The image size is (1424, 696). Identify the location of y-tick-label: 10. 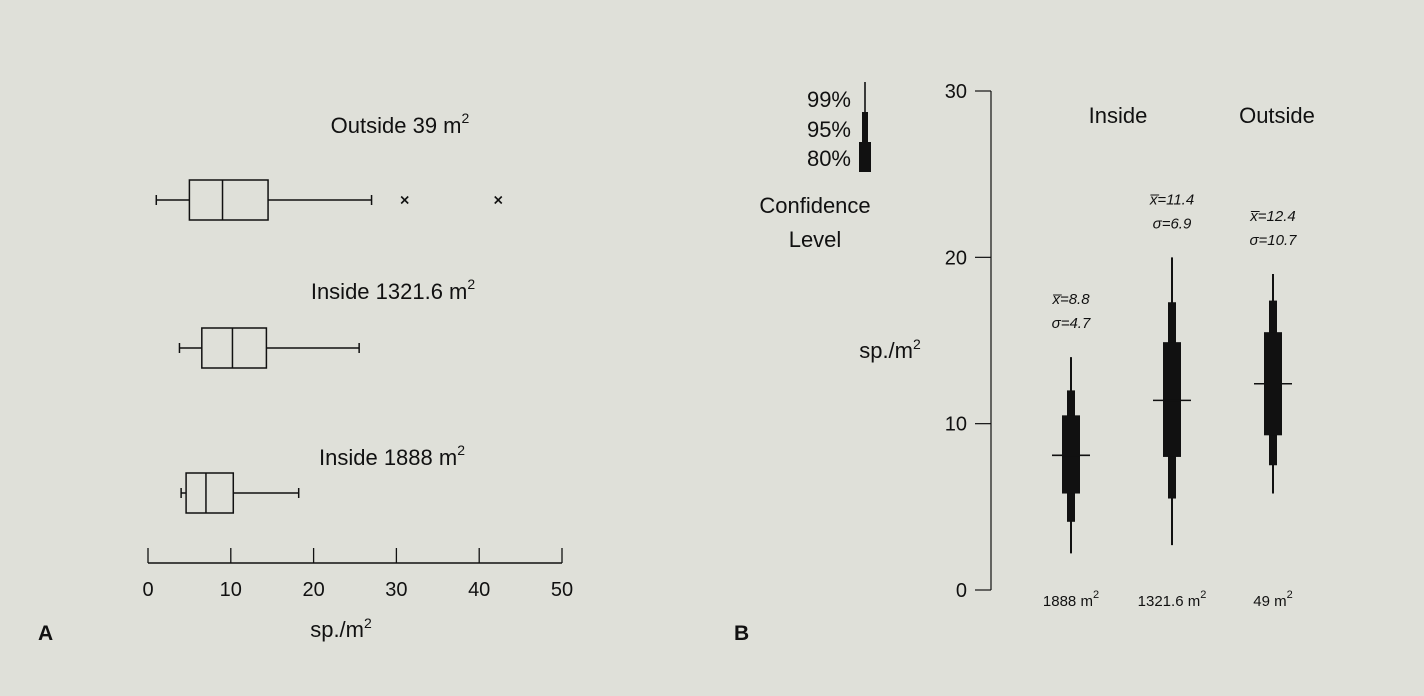
(956, 425).